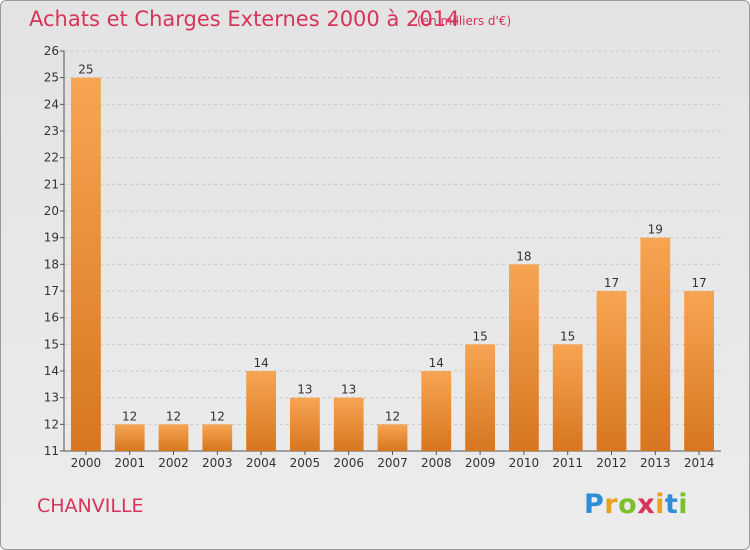  I want to click on x-tick-label-2012: 2012, so click(611, 463).